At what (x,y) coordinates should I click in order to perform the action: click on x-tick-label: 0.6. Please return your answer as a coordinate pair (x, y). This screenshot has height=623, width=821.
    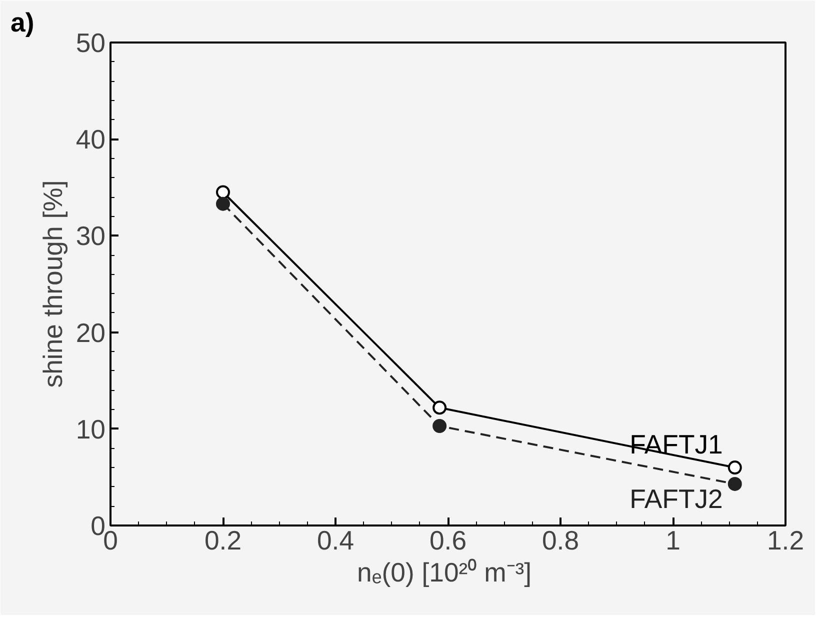
    Looking at the image, I should click on (448, 541).